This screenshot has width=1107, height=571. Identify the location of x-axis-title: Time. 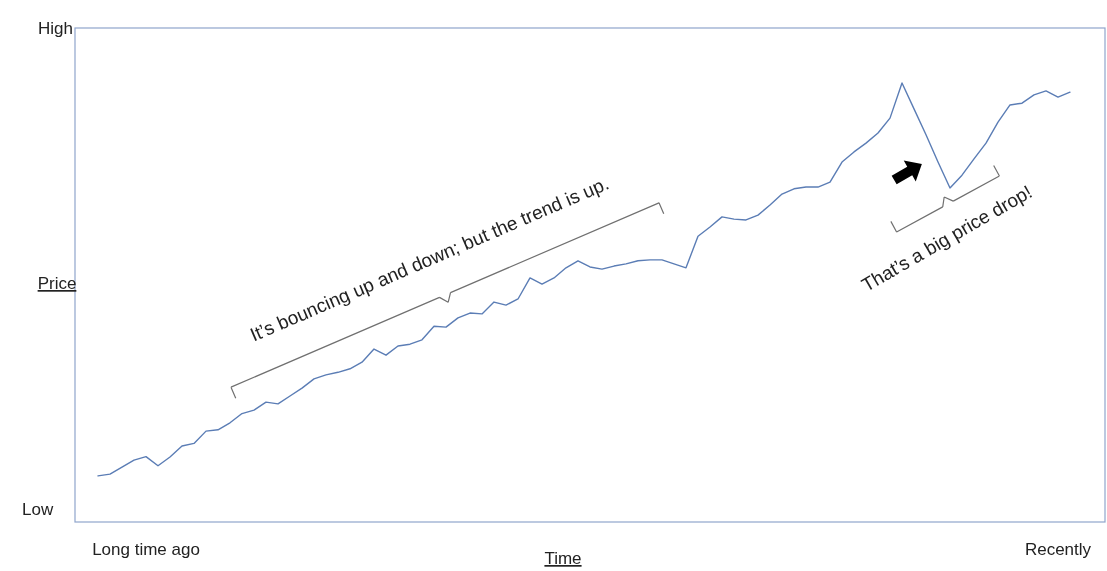
(563, 558).